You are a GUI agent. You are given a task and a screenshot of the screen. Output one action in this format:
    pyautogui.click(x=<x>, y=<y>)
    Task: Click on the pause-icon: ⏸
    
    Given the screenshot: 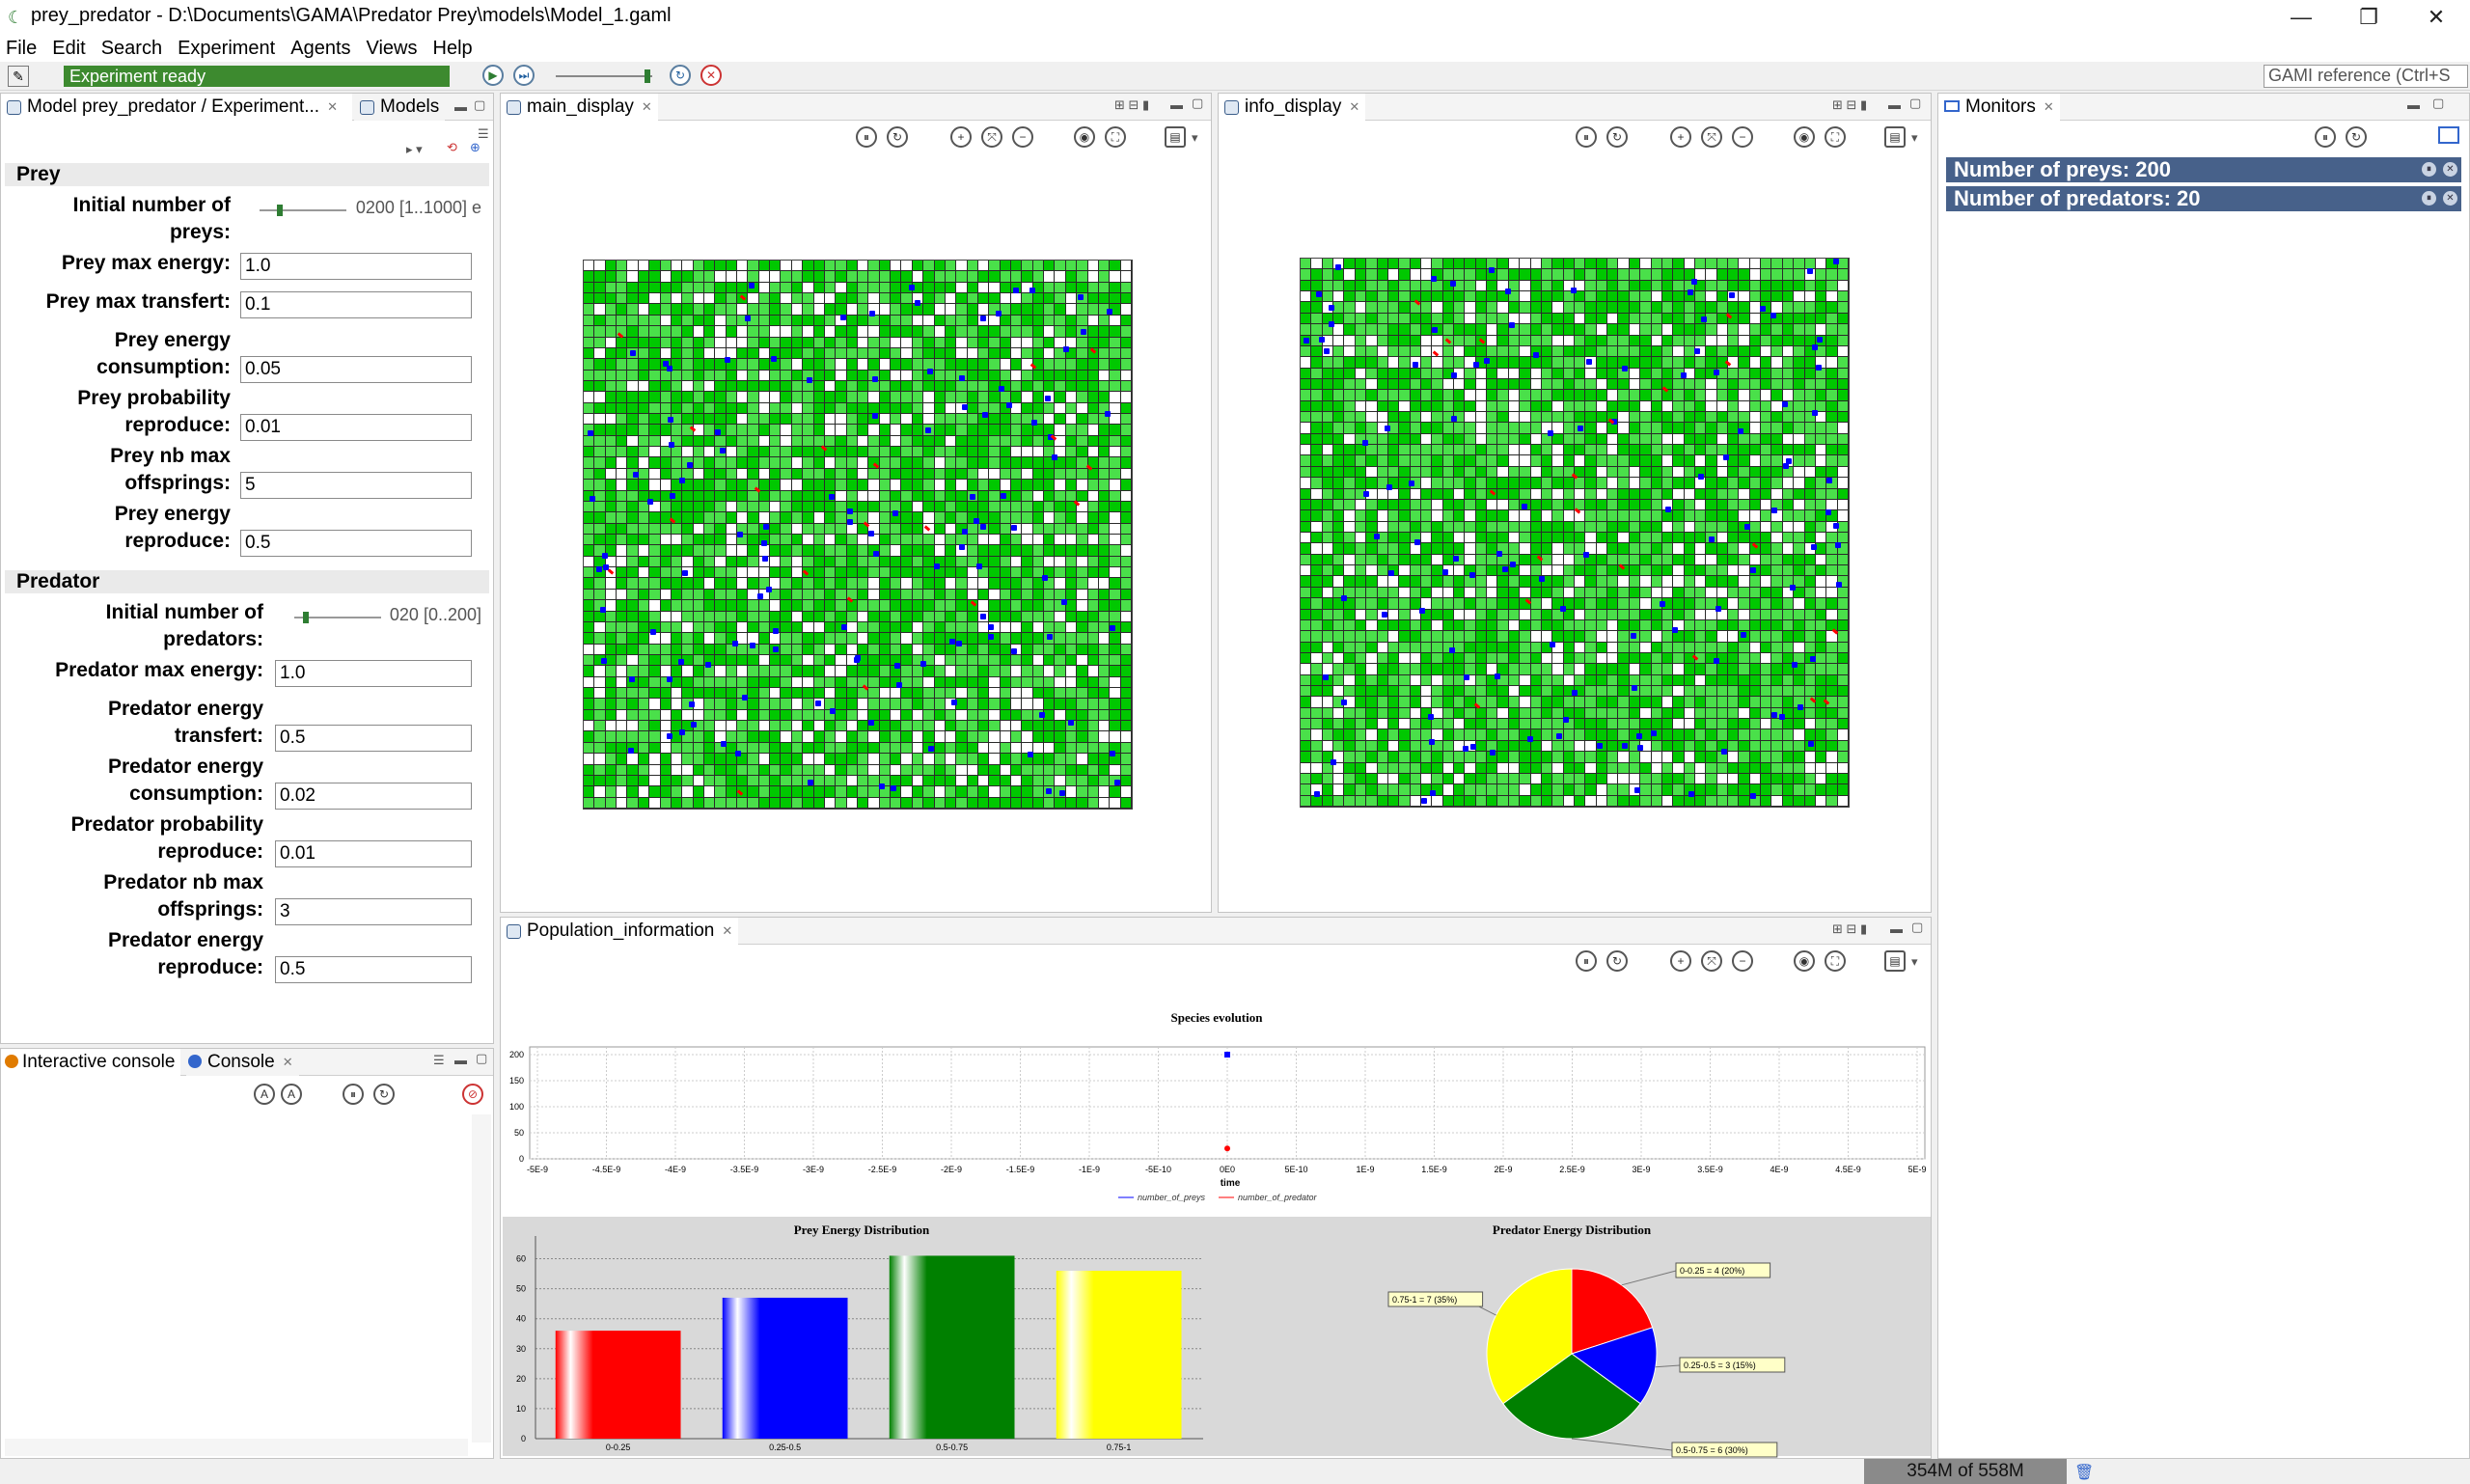 What is the action you would take?
    pyautogui.click(x=1586, y=961)
    